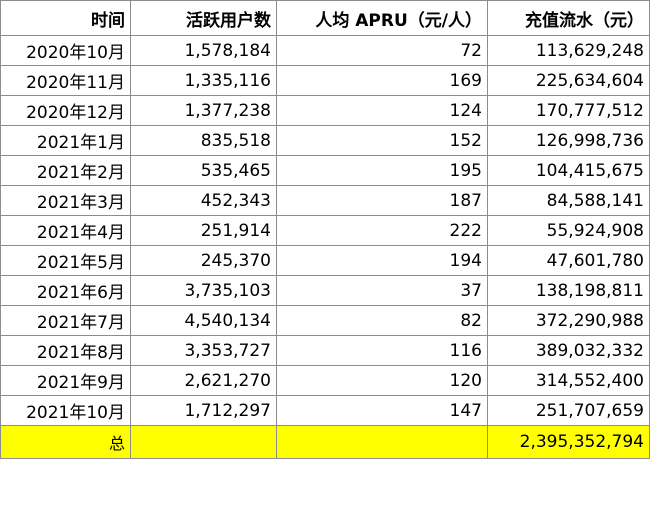  What do you see at coordinates (65, 110) in the screenshot?
I see `cell-month: 2020年12月` at bounding box center [65, 110].